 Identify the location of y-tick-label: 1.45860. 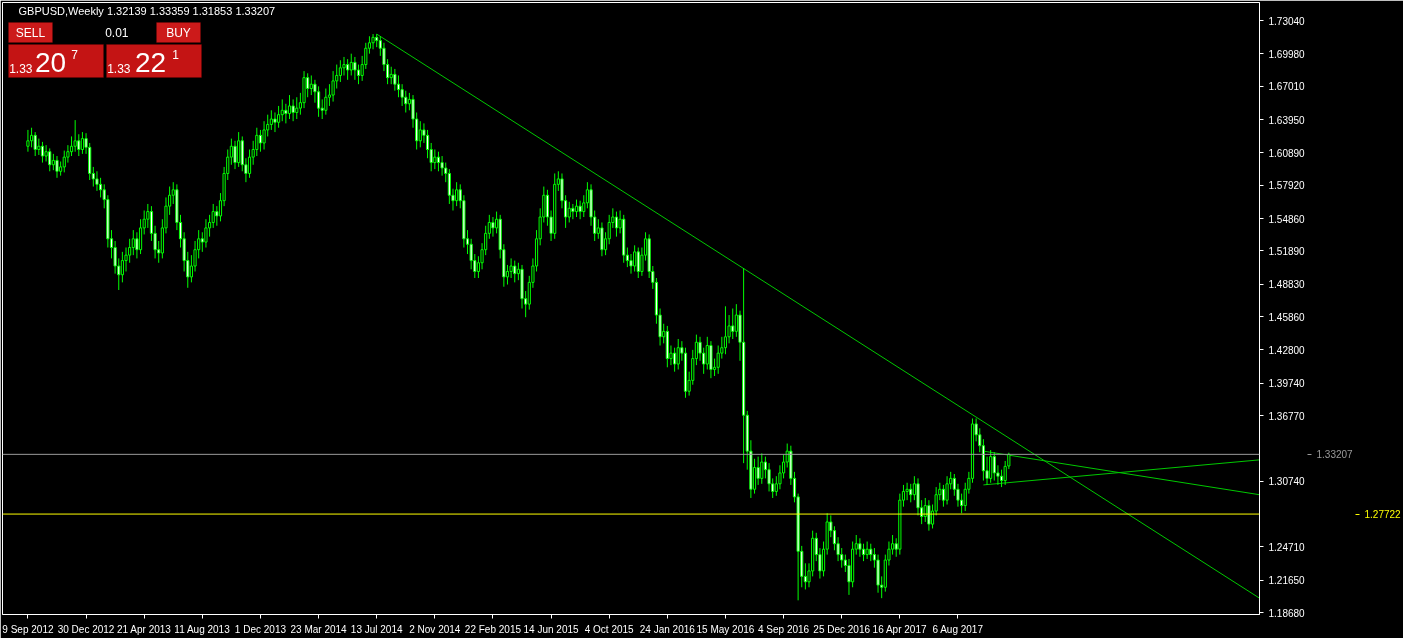
(1287, 317).